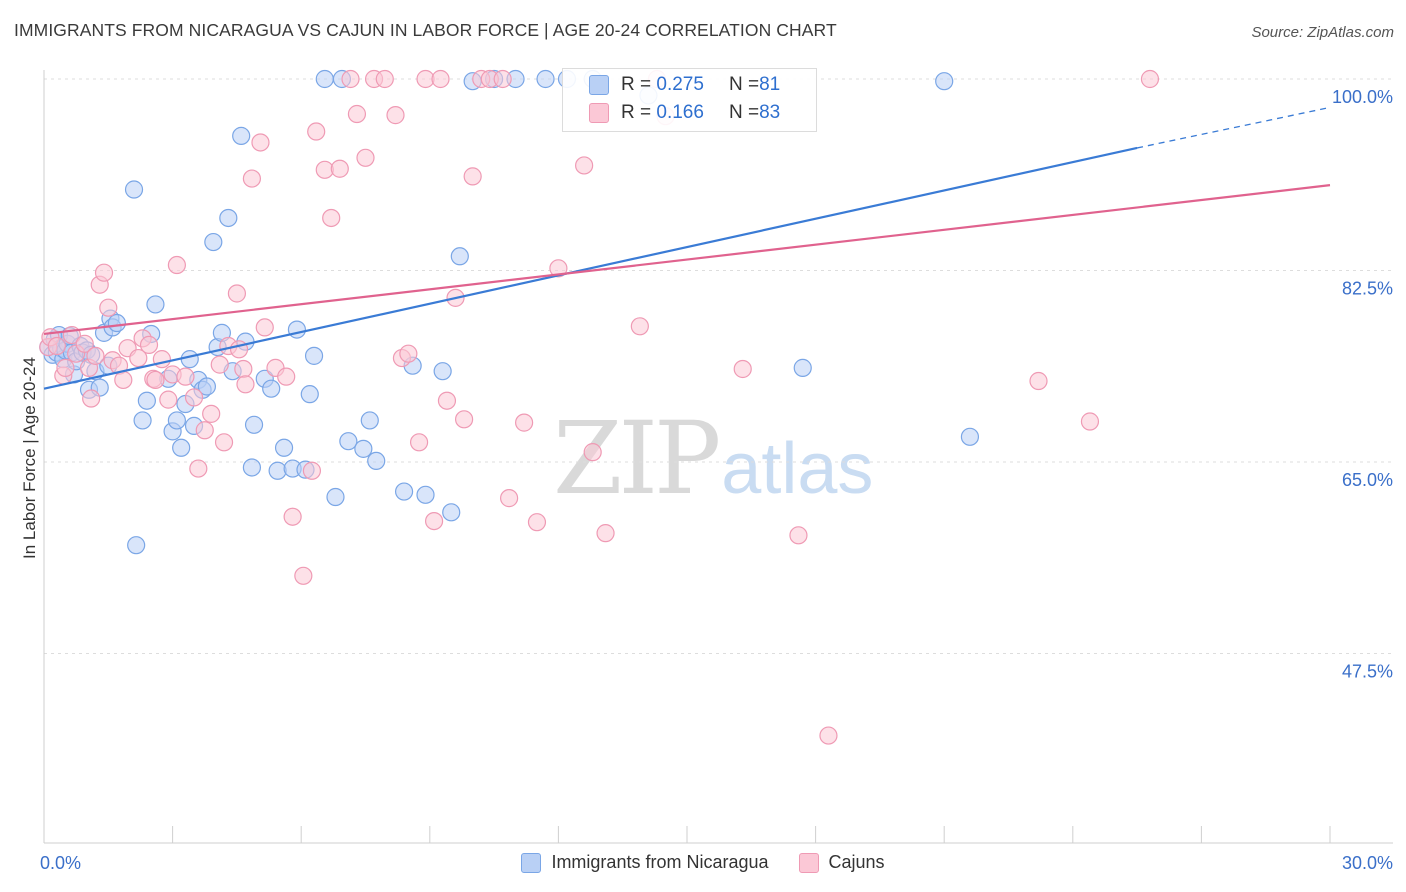 The image size is (1406, 892). Describe the element at coordinates (689, 100) in the screenshot. I see `stats-legend: R = 0.275 N = 81 R = 0.166 N = 83` at that location.